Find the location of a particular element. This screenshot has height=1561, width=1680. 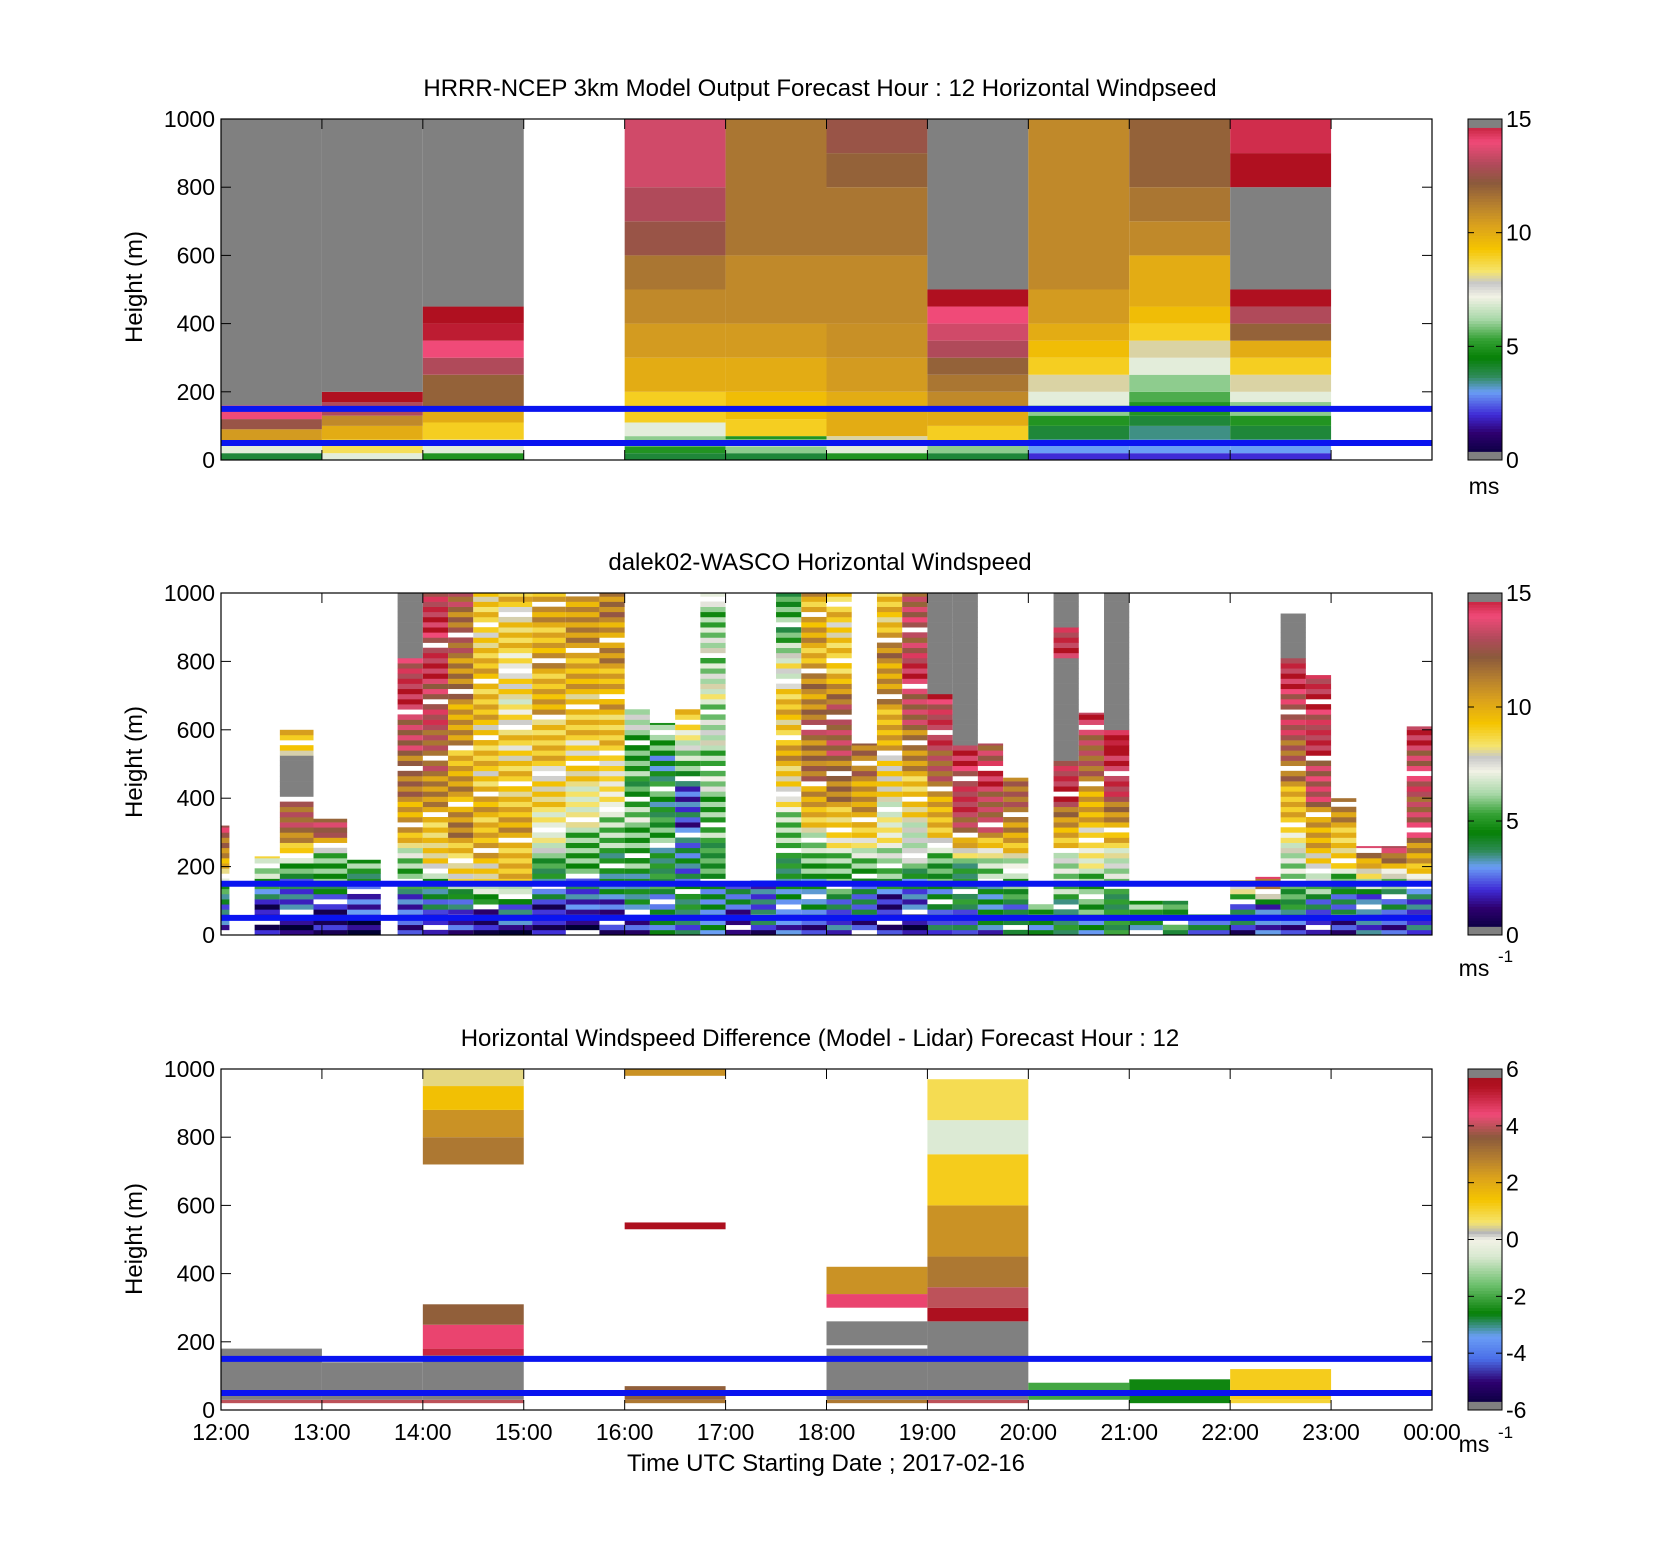

colorbar-tick-label: 0 is located at coordinates (1512, 935).